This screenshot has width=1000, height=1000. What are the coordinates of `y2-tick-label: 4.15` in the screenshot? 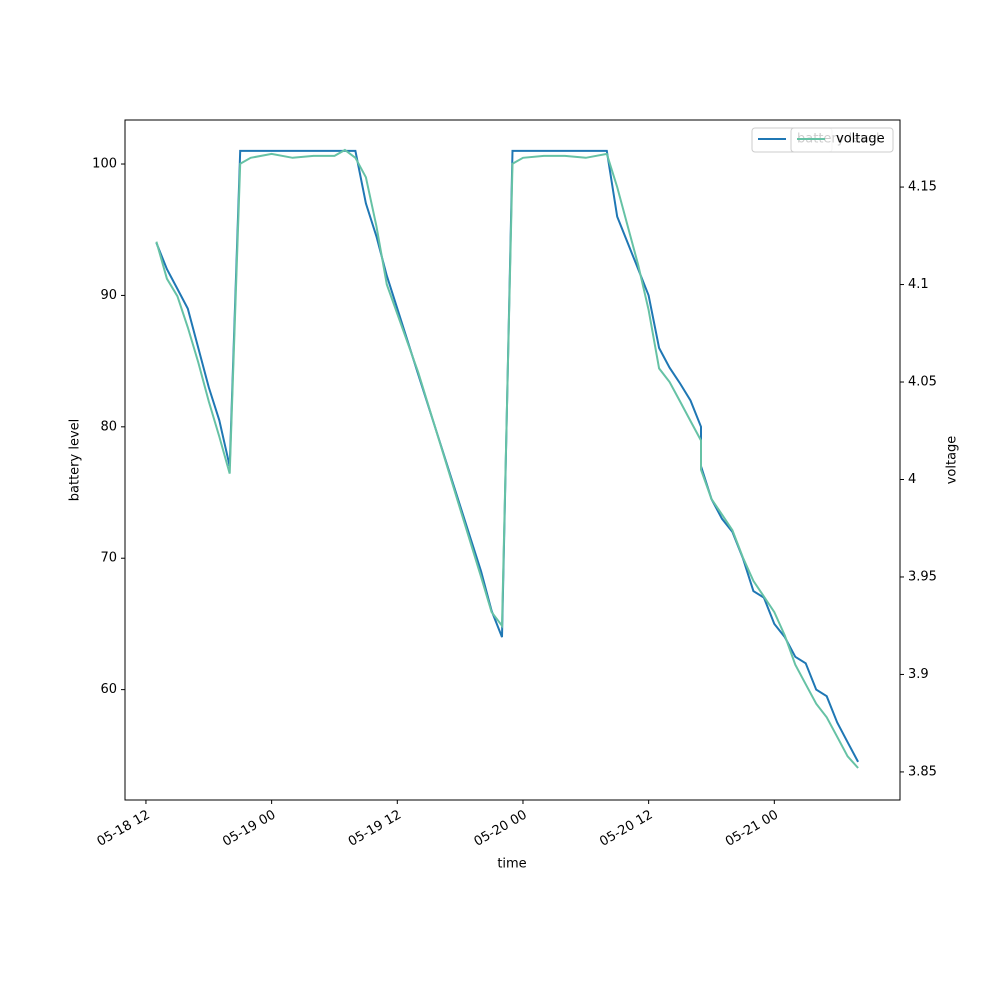 It's located at (922, 187).